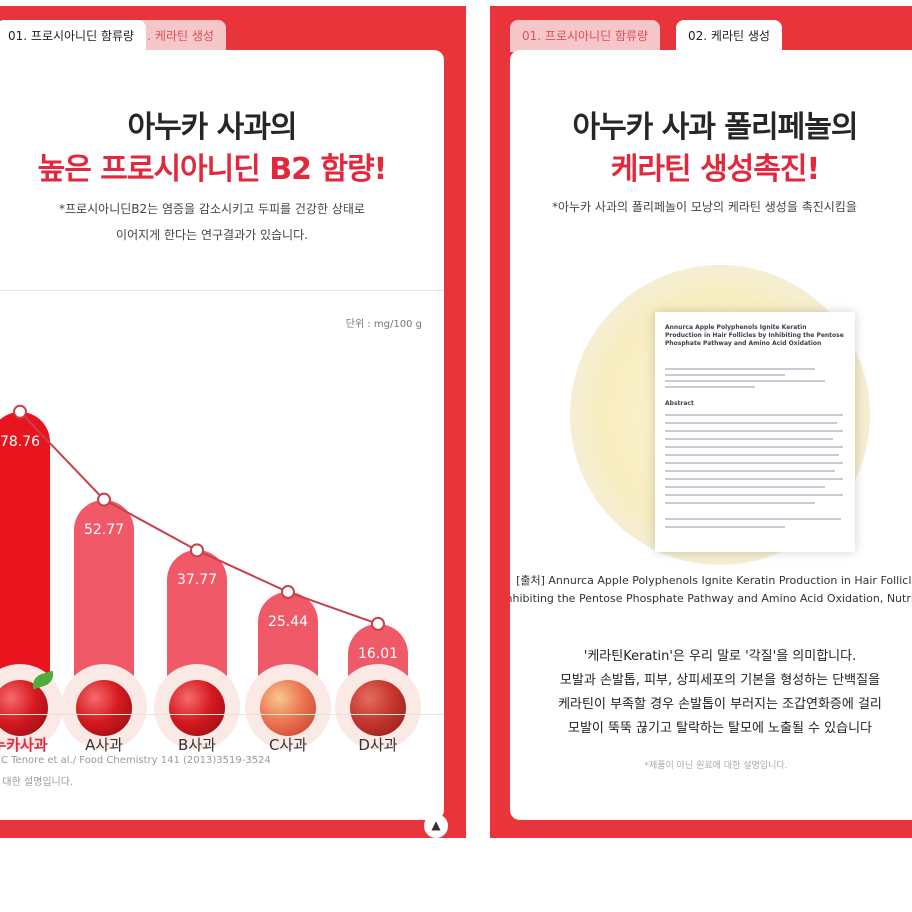  What do you see at coordinates (104, 529) in the screenshot?
I see `bar-value-label: 52.77` at bounding box center [104, 529].